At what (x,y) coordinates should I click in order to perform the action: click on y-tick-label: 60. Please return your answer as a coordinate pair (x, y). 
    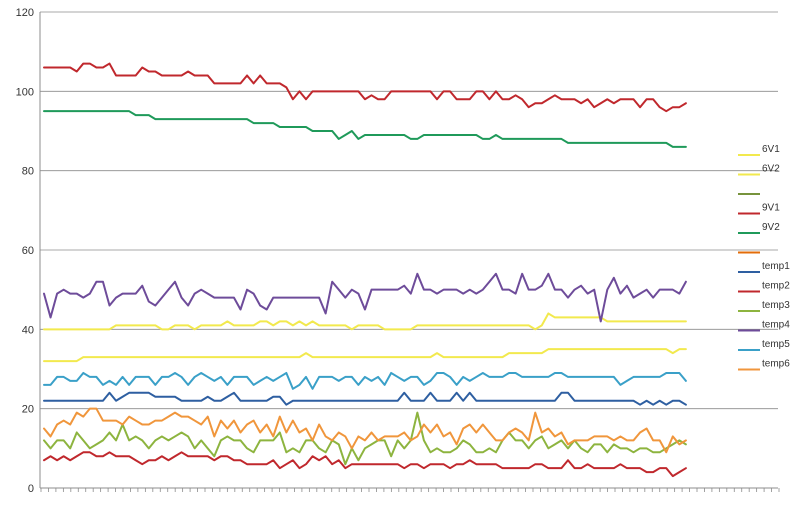
    Looking at the image, I should click on (28, 251).